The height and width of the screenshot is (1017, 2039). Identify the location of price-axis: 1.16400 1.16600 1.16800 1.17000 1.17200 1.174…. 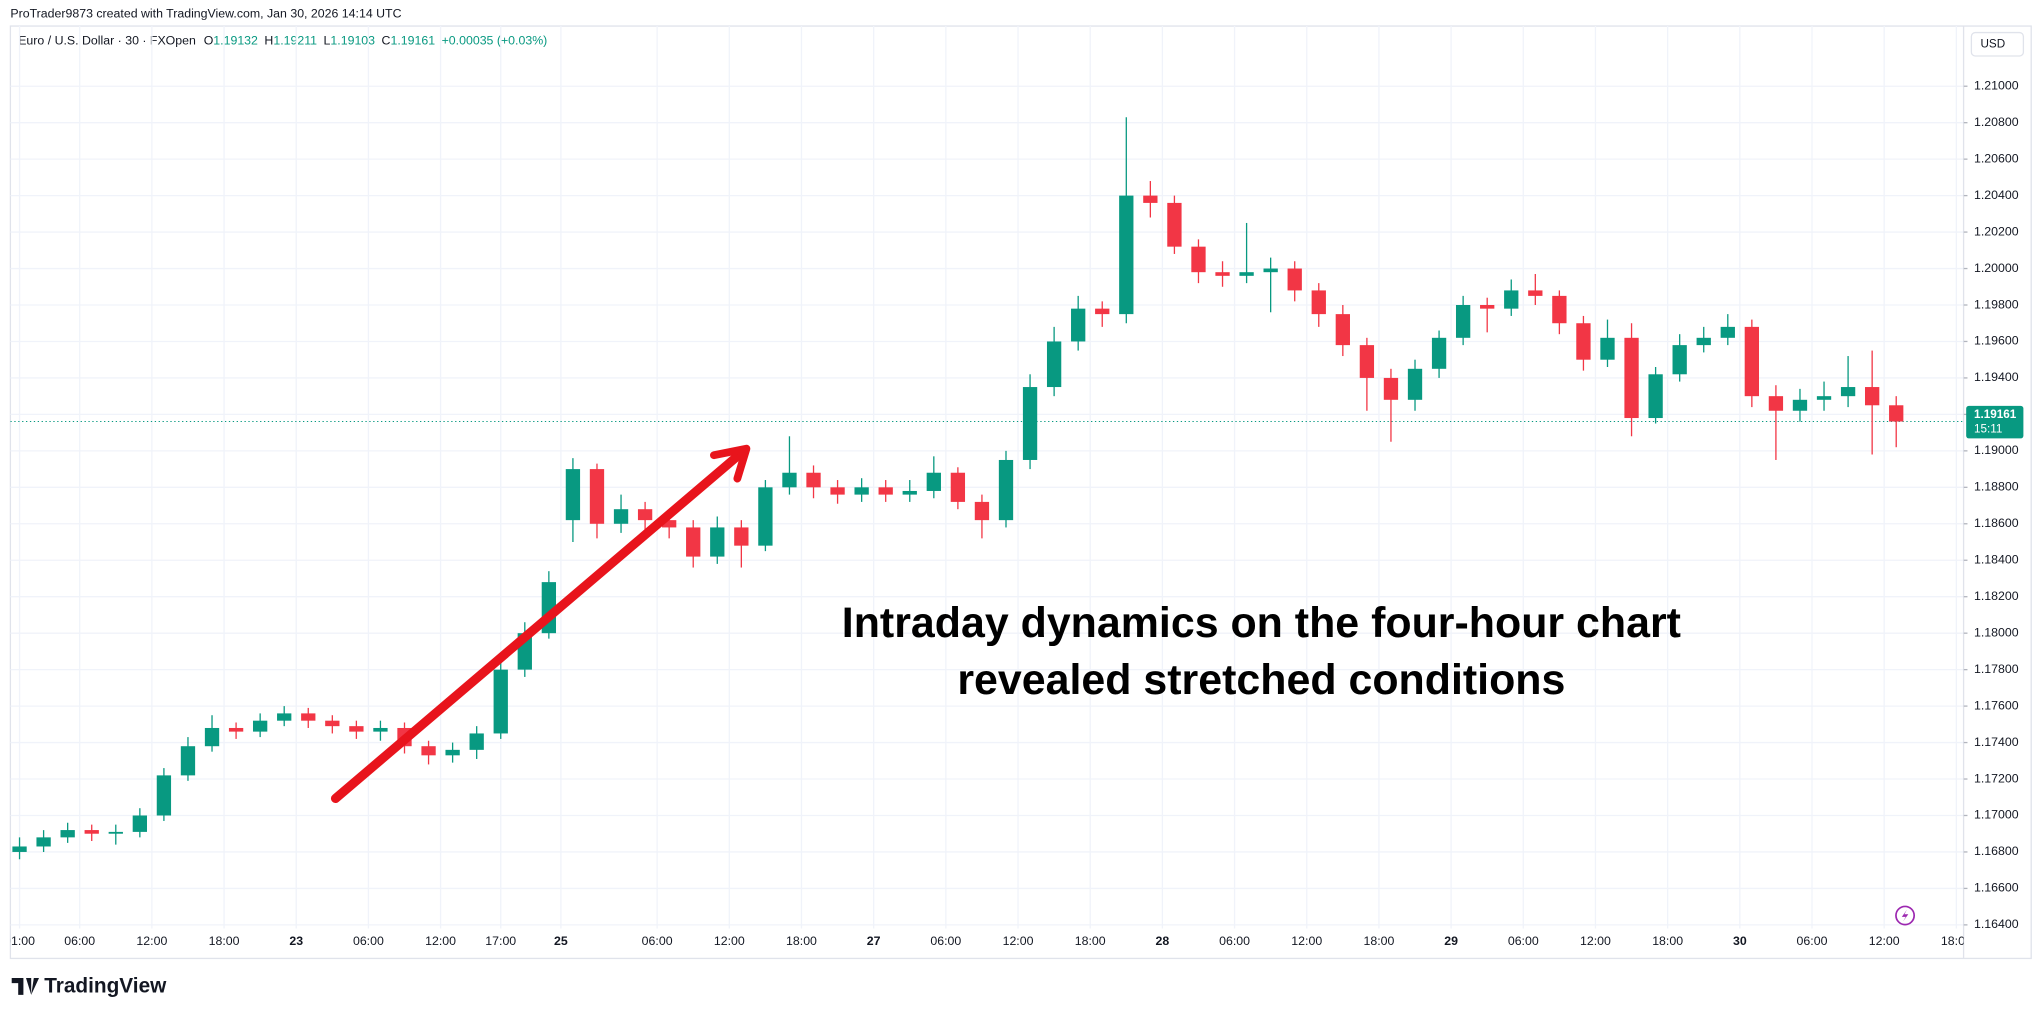
(1993, 504).